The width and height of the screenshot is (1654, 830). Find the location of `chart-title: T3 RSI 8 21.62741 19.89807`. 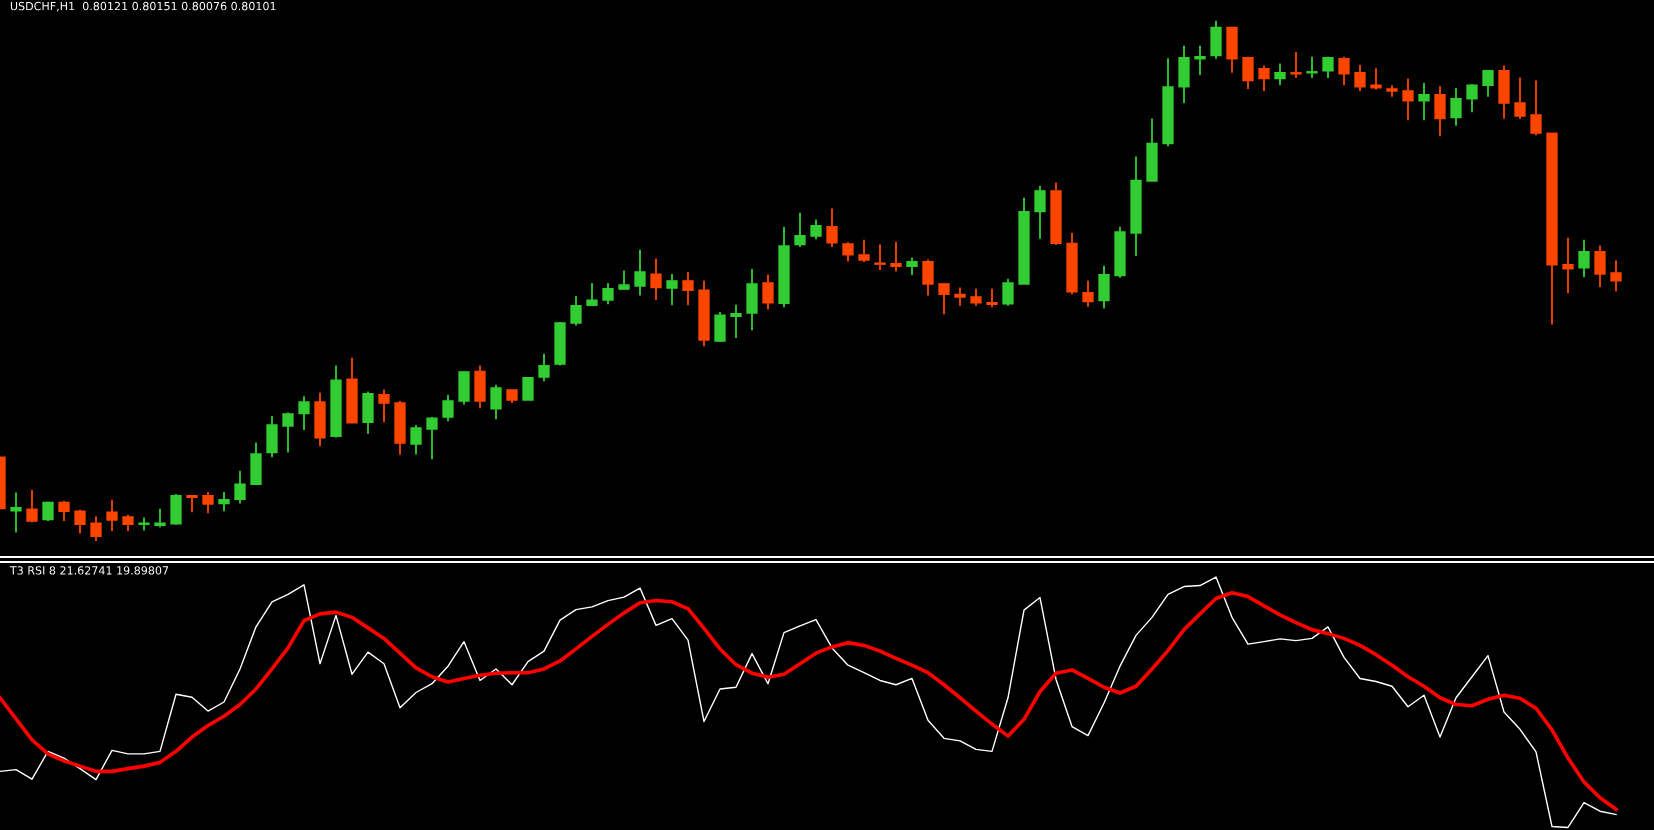

chart-title: T3 RSI 8 21.62741 19.89807 is located at coordinates (89, 570).